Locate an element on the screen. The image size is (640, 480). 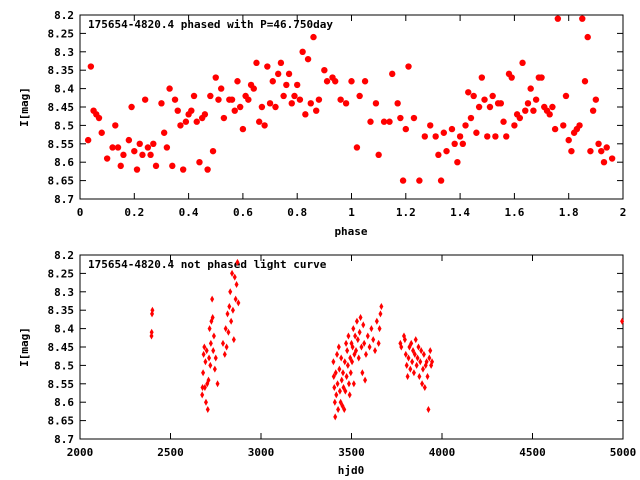
x-tick-label: 1.4 is located at coordinates (460, 212).